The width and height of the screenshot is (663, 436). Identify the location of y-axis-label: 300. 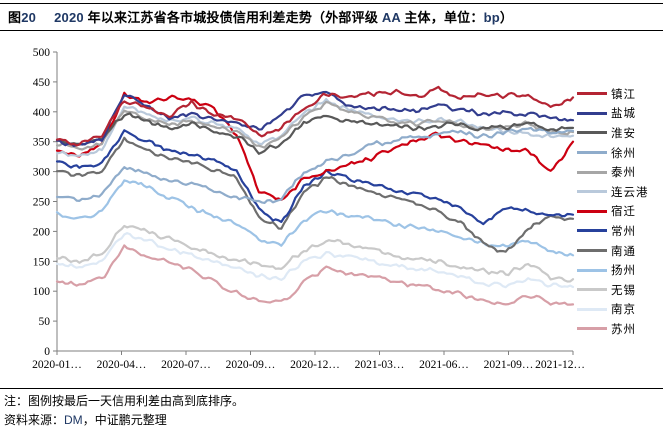
(42, 173).